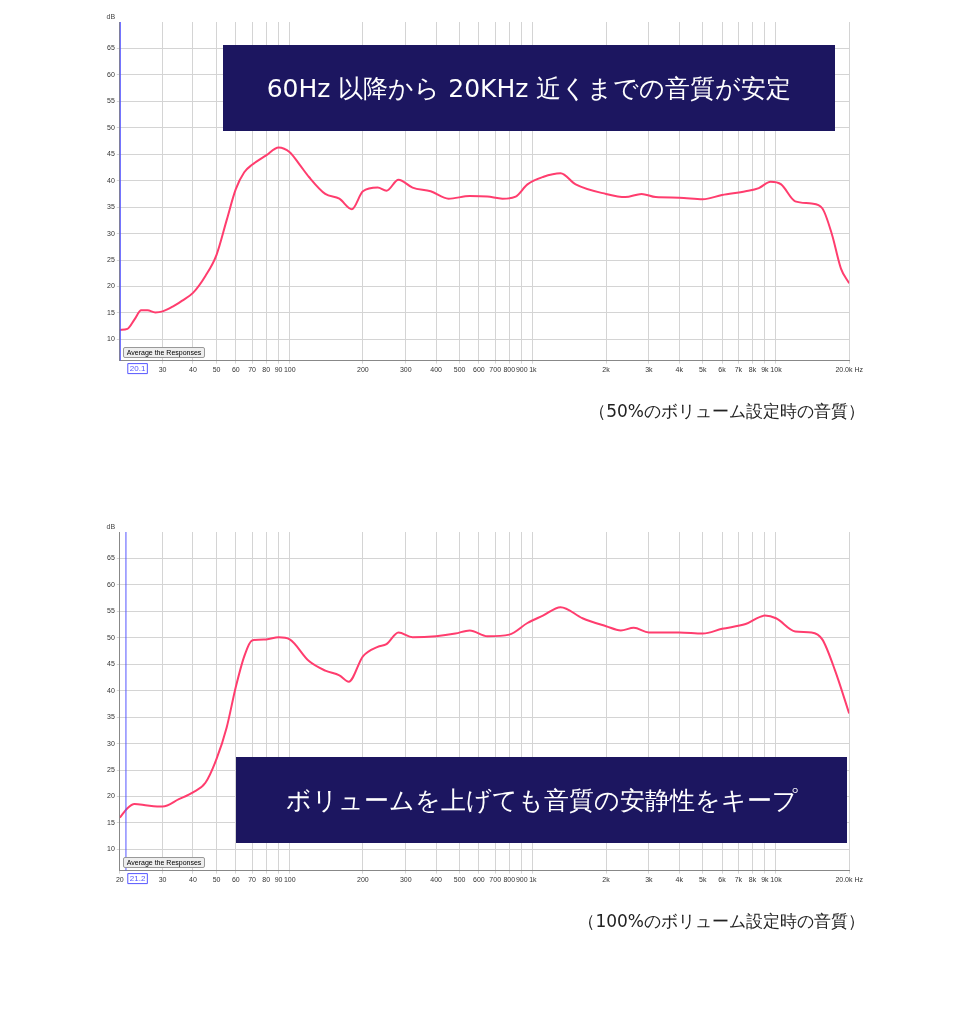 The width and height of the screenshot is (972, 1024). What do you see at coordinates (529, 88) in the screenshot?
I see `title-banner: 60Hz 以降から 20KHz 近くまでの音質が安定` at bounding box center [529, 88].